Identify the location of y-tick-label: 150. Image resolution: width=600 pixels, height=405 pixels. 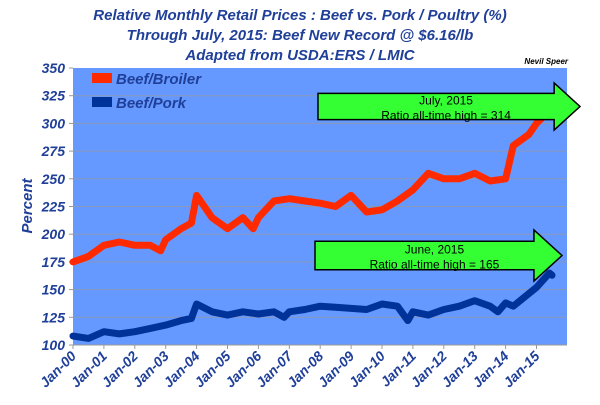
(54, 290).